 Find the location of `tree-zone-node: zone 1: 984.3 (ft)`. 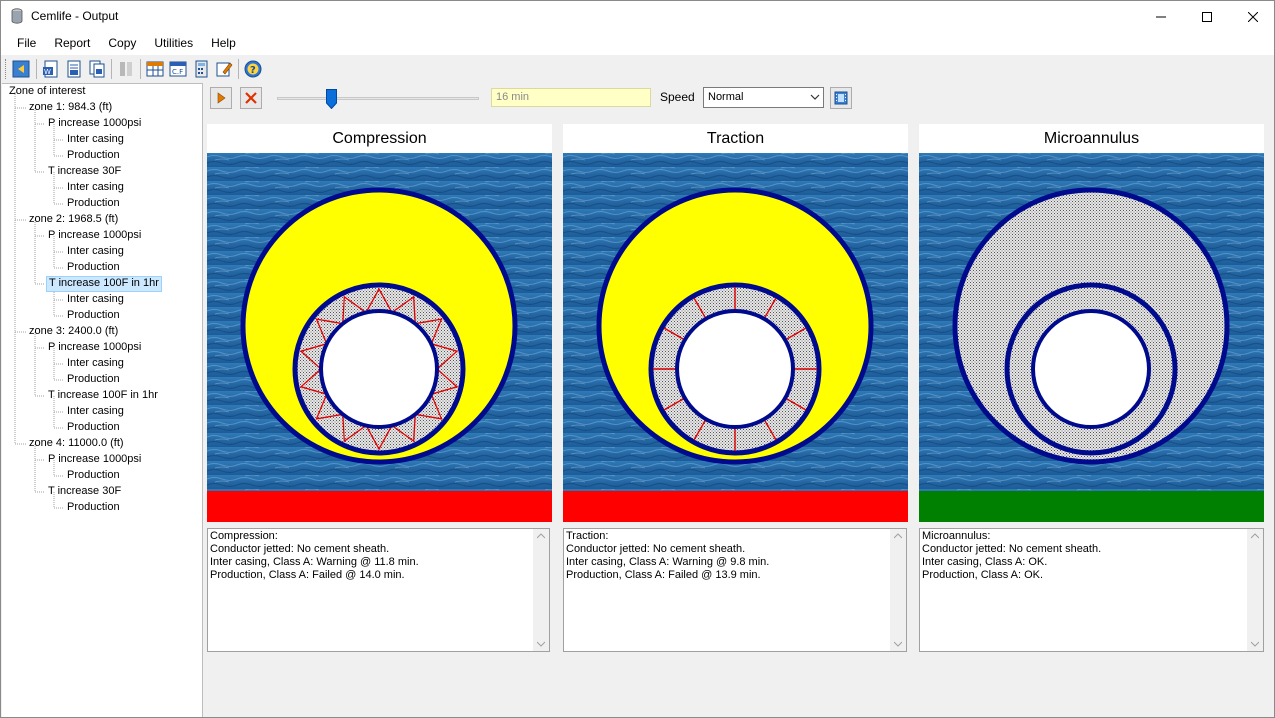

tree-zone-node: zone 1: 984.3 (ft) is located at coordinates (71, 107).